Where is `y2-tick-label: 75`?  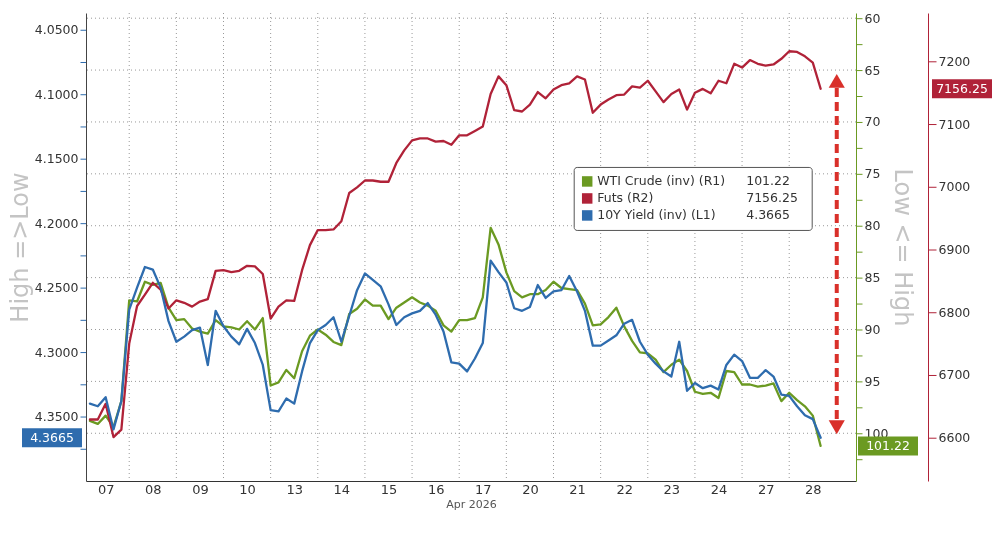 y2-tick-label: 75 is located at coordinates (872, 174).